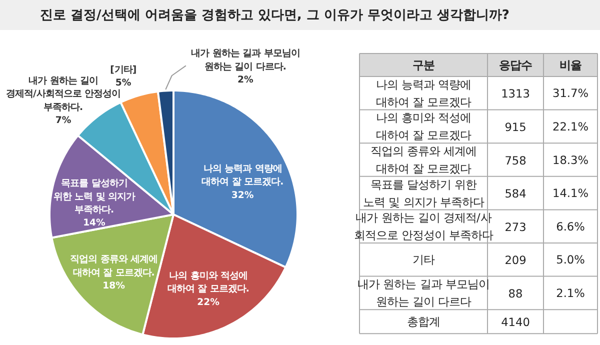 This screenshot has height=345, width=600. I want to click on data-label: 18.3%, so click(570, 159).